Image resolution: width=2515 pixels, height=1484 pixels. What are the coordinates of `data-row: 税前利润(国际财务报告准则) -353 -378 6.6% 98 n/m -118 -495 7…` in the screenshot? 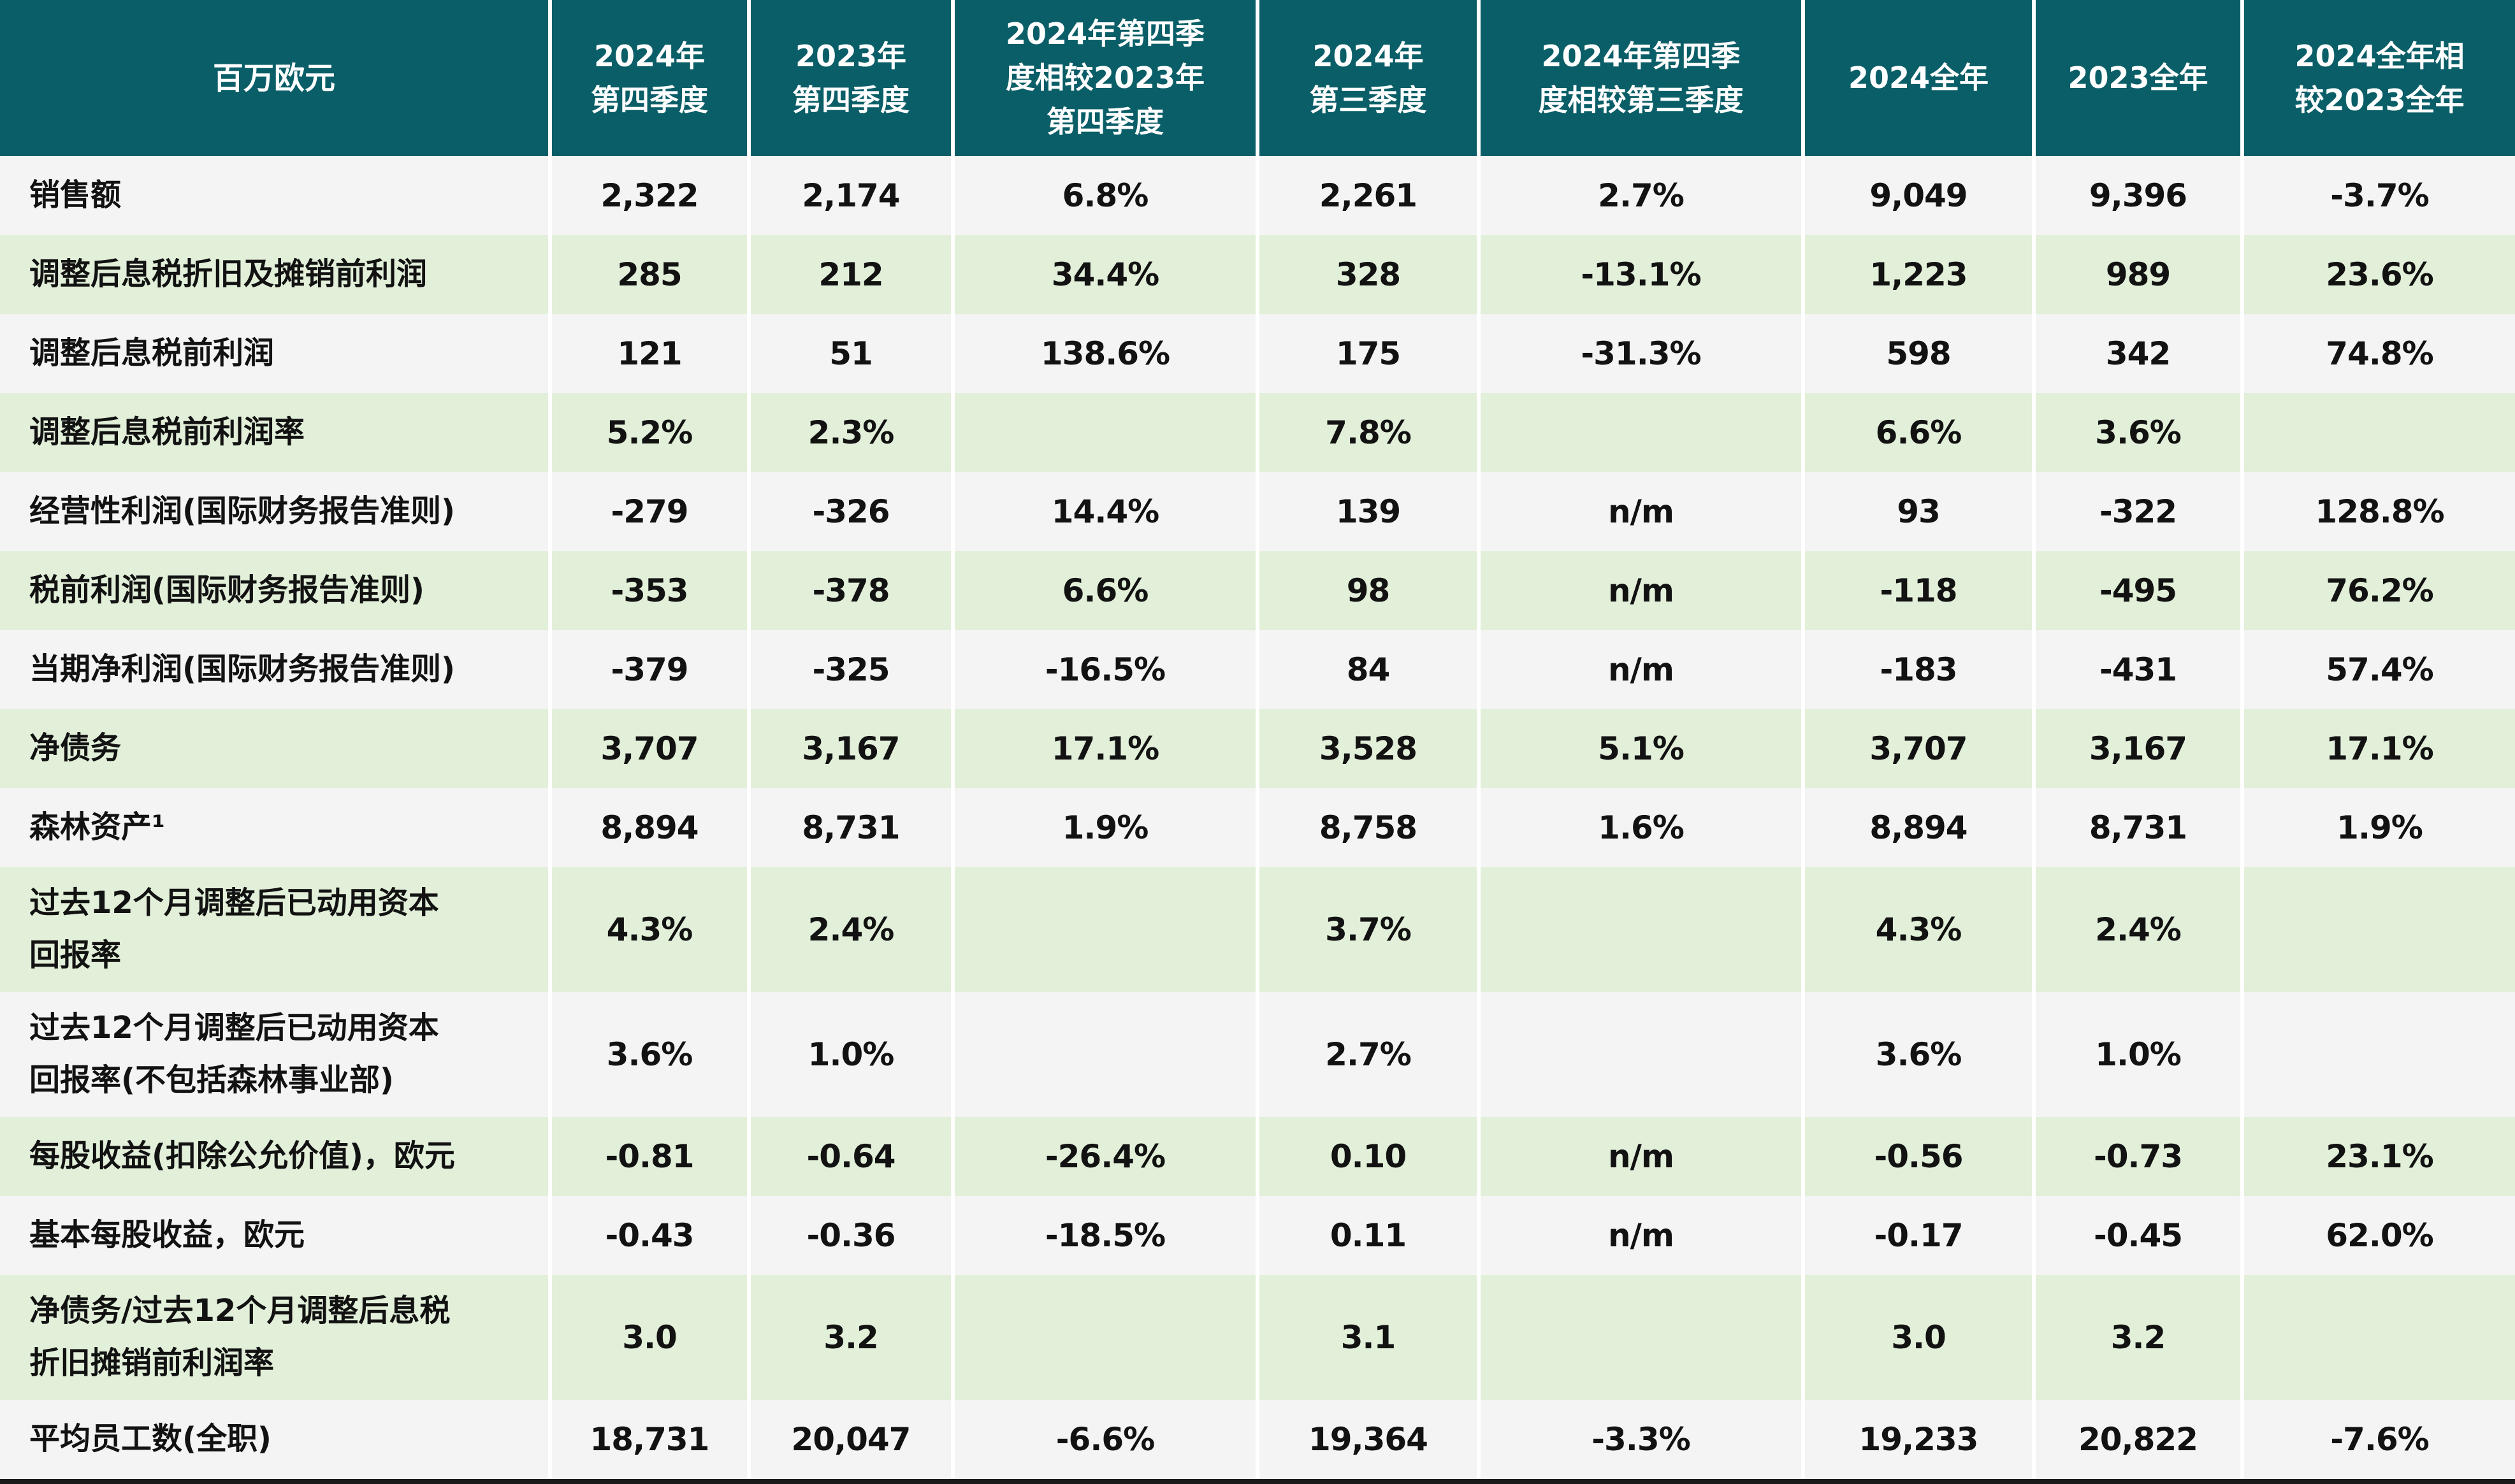 It's located at (1257, 590).